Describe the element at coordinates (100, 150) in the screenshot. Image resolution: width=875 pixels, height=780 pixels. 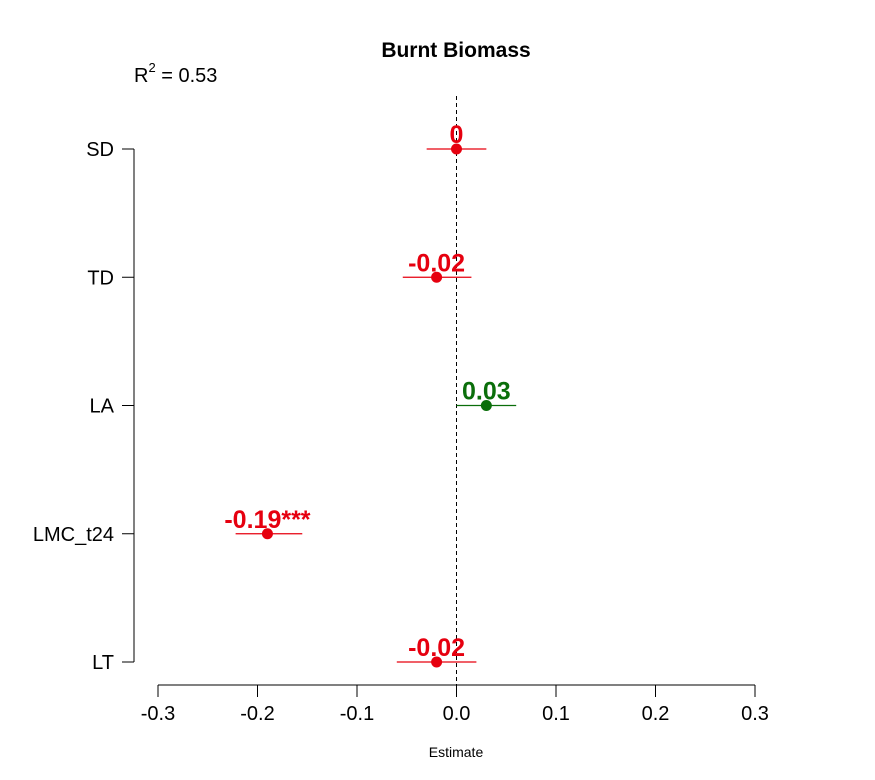
I see `y-tick-label: SD` at that location.